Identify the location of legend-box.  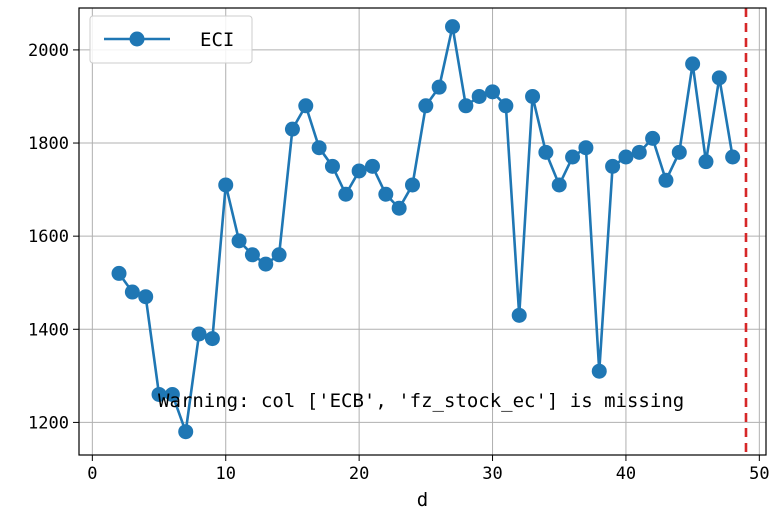
(171, 39).